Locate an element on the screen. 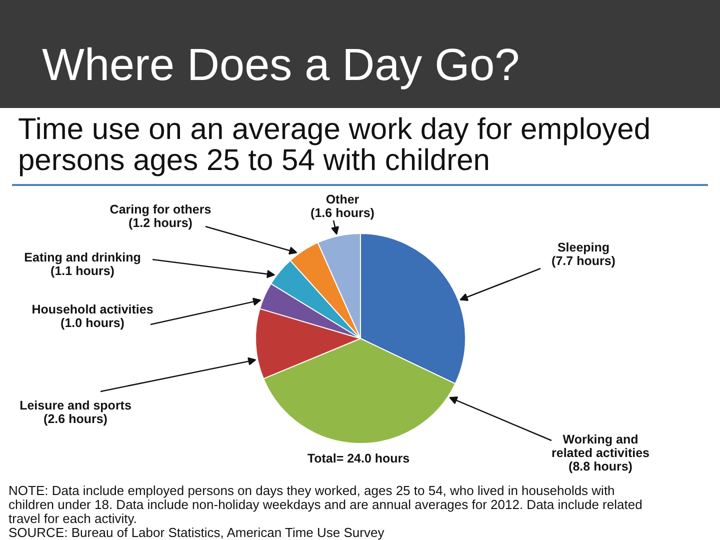  slice-label: Leisure and sports is located at coordinates (76, 405).